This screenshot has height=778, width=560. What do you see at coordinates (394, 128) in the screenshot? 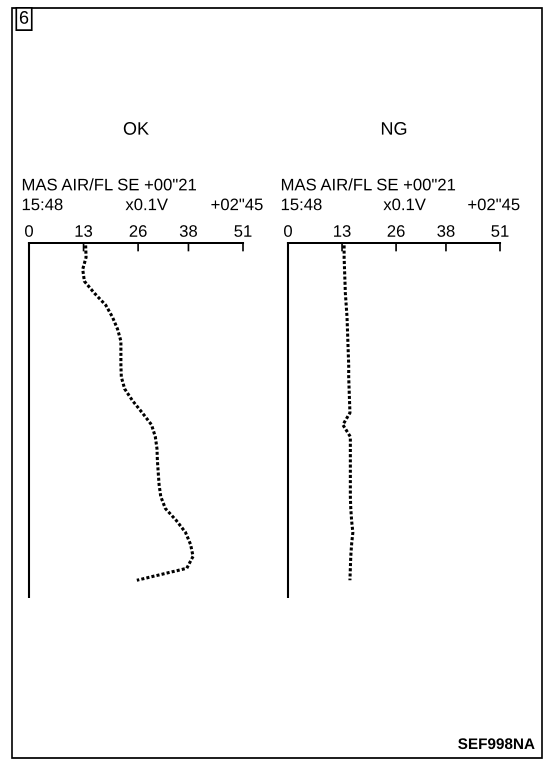
I see `chart-title: NG` at bounding box center [394, 128].